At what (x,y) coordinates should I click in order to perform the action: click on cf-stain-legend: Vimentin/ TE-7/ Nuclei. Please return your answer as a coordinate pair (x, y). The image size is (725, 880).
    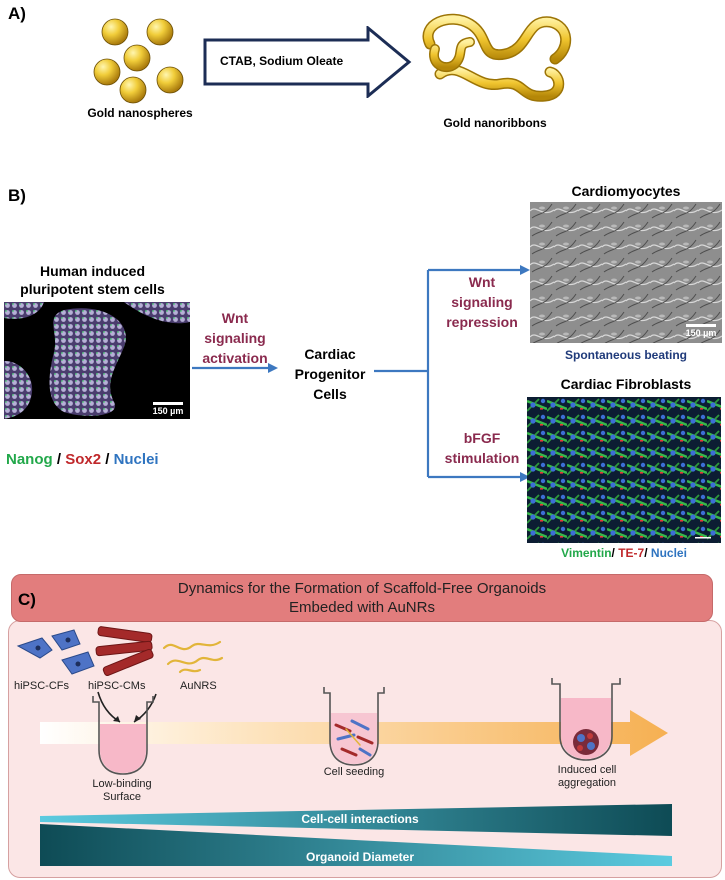
    Looking at the image, I should click on (624, 553).